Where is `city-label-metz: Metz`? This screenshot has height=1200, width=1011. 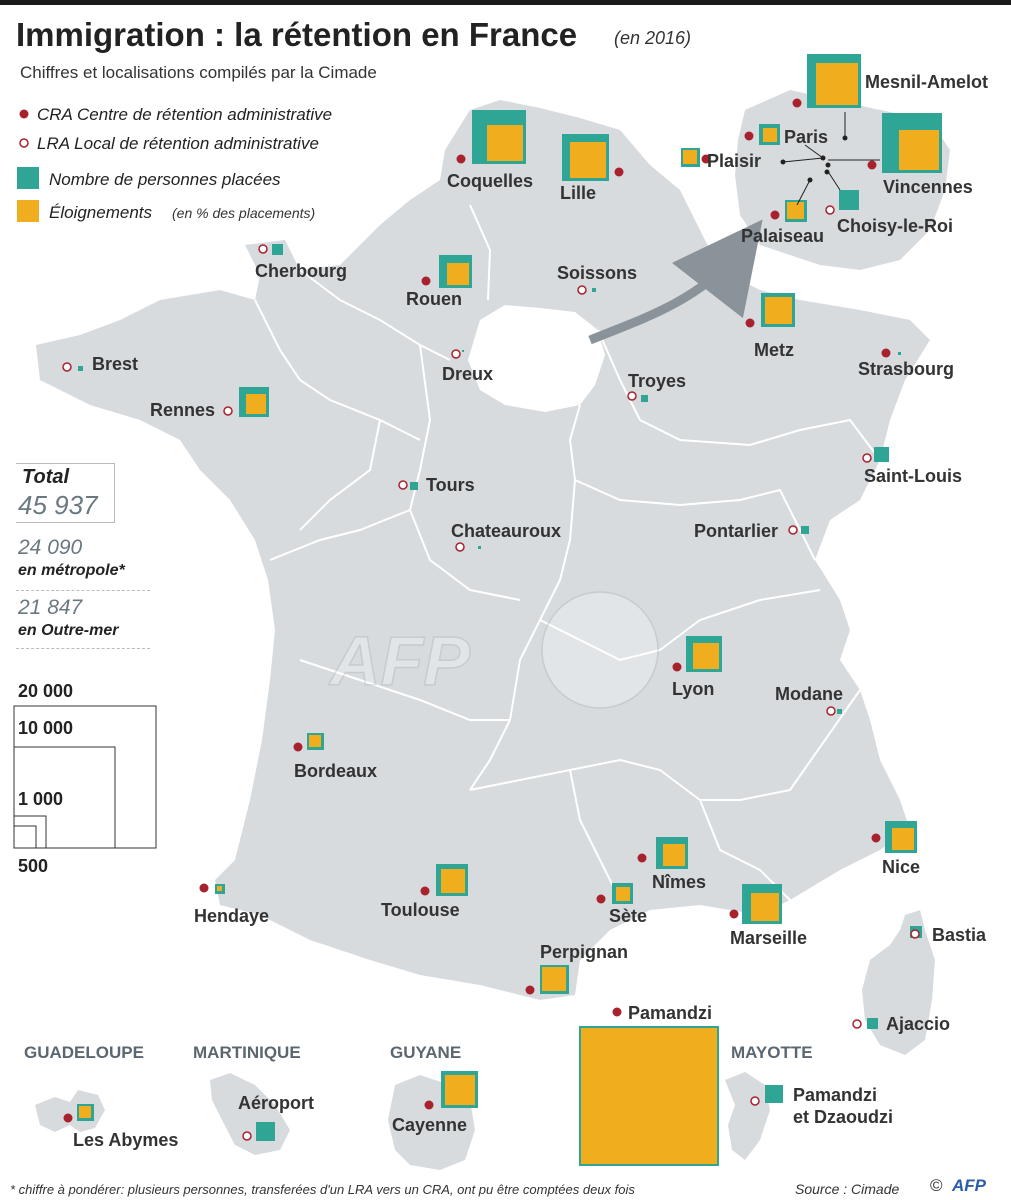 city-label-metz: Metz is located at coordinates (774, 350).